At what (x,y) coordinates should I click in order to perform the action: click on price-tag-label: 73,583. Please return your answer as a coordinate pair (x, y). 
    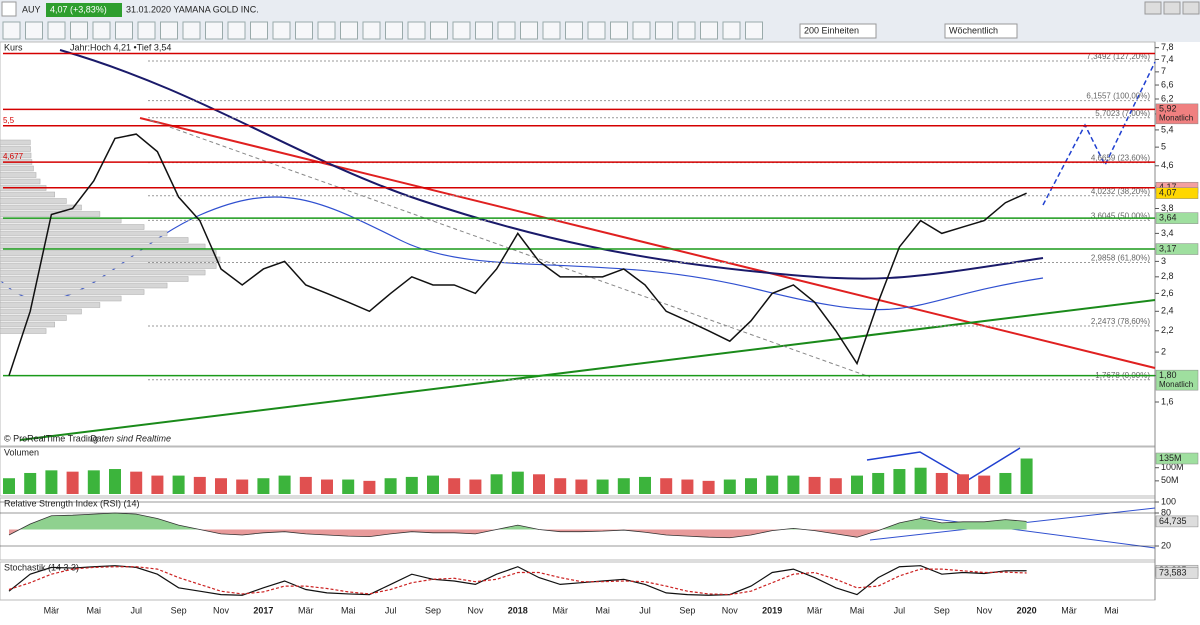
    Looking at the image, I should click on (1173, 572).